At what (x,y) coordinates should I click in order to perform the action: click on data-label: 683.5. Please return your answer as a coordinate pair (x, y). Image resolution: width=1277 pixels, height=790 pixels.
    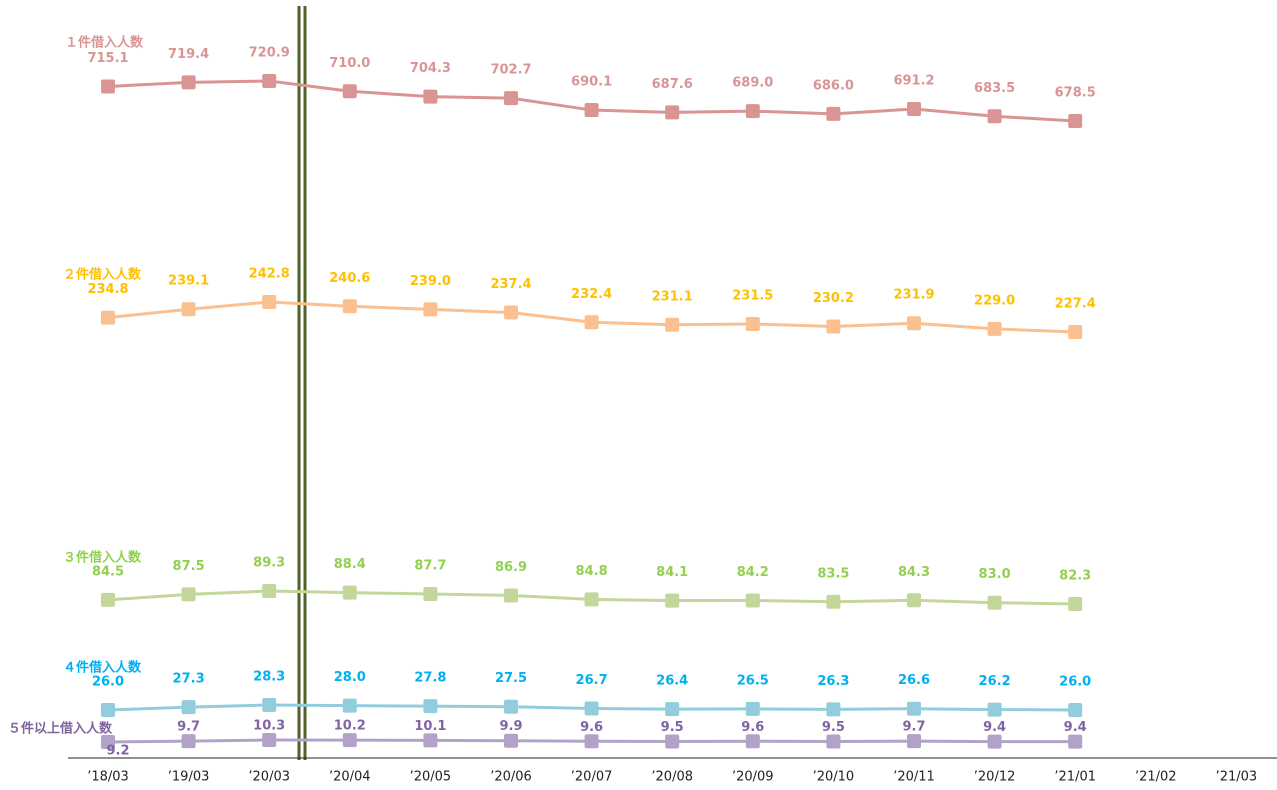
    Looking at the image, I should click on (994, 88).